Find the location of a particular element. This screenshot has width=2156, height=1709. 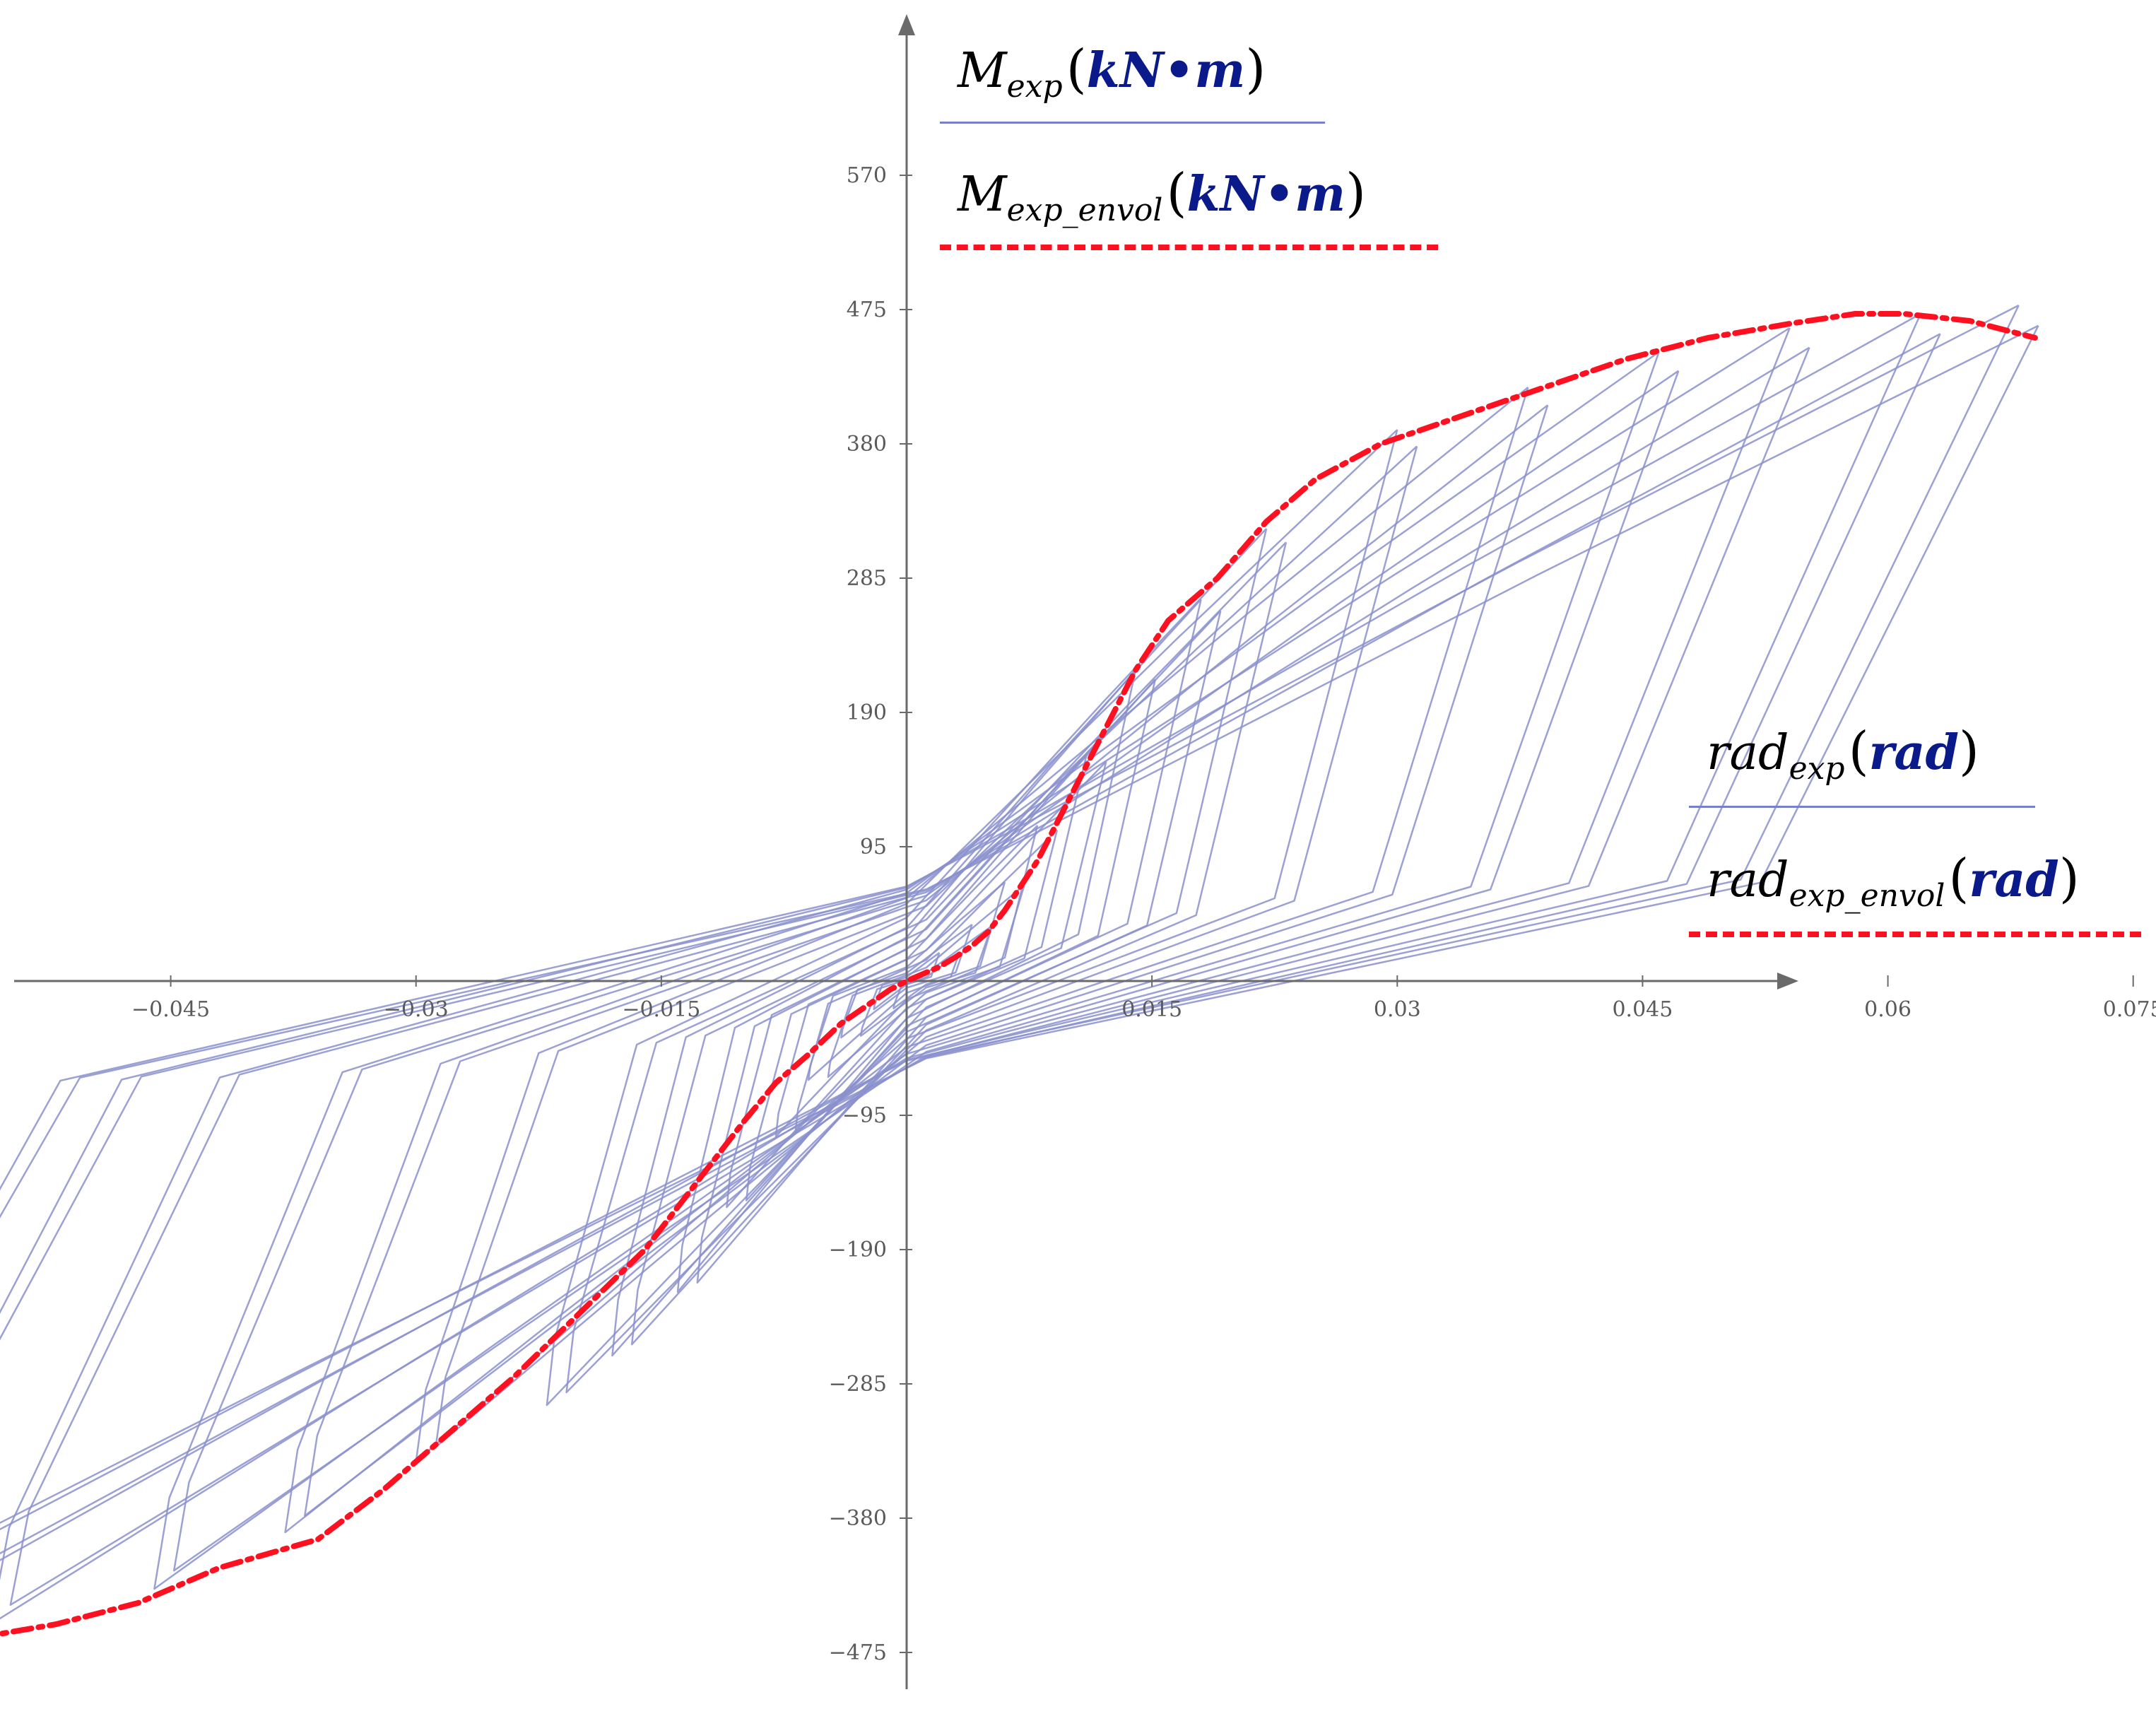

x-tick-label: −0.03 is located at coordinates (417, 1009).